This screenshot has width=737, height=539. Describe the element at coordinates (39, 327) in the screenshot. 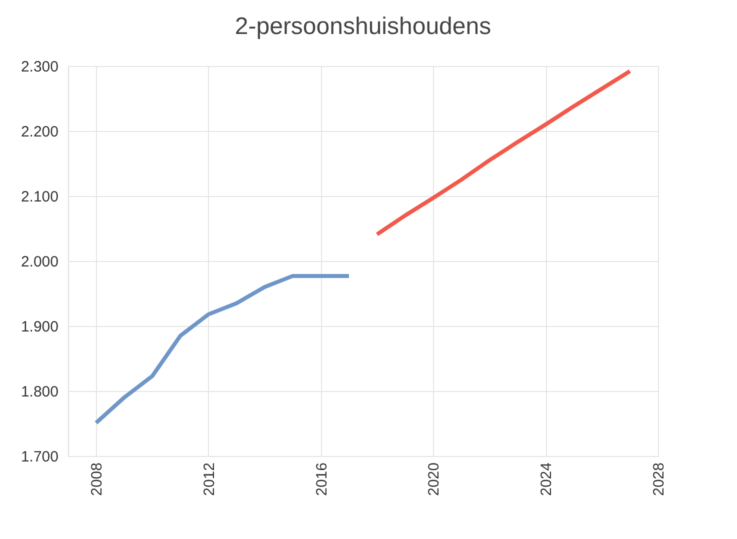

I see `y-tick-label: 1.900` at that location.